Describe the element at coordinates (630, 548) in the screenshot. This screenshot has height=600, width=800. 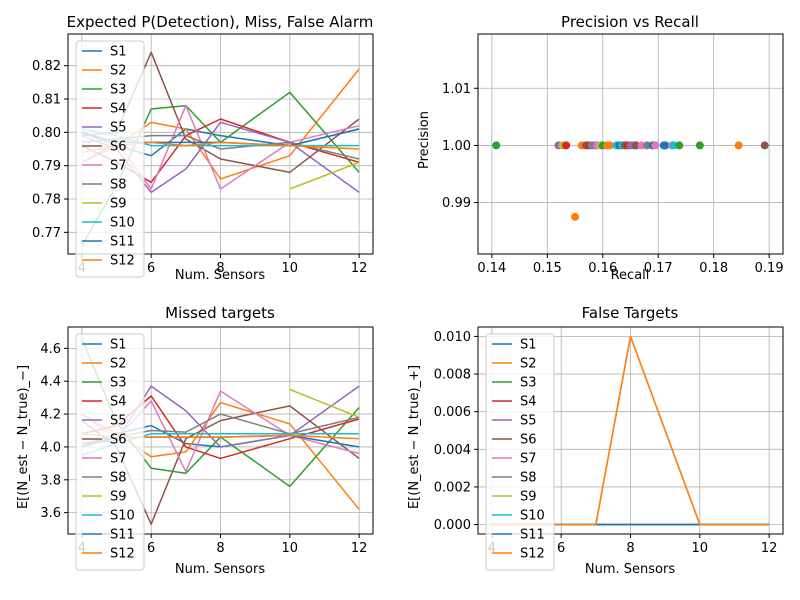
I see `panel-false-targets-xtick-label-2: 8` at that location.